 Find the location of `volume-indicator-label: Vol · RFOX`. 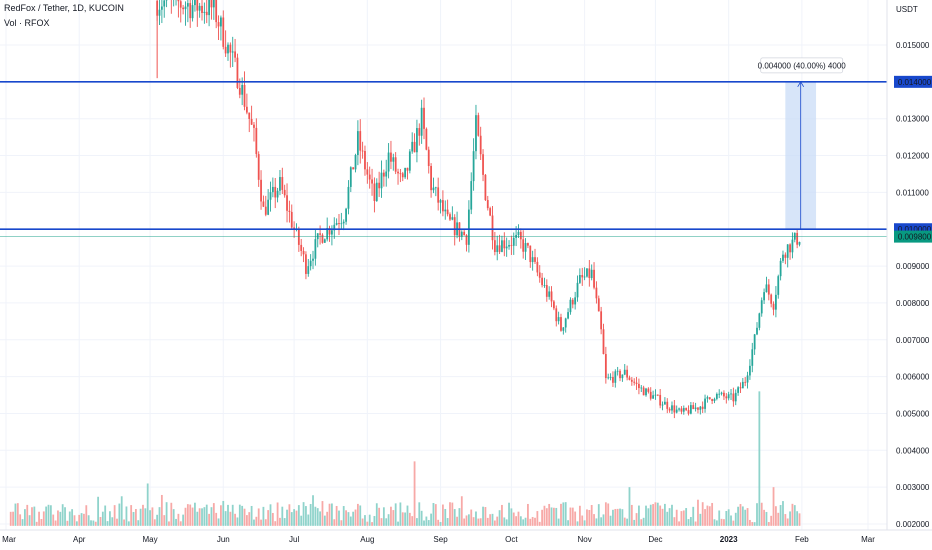

volume-indicator-label: Vol · RFOX is located at coordinates (27, 23).